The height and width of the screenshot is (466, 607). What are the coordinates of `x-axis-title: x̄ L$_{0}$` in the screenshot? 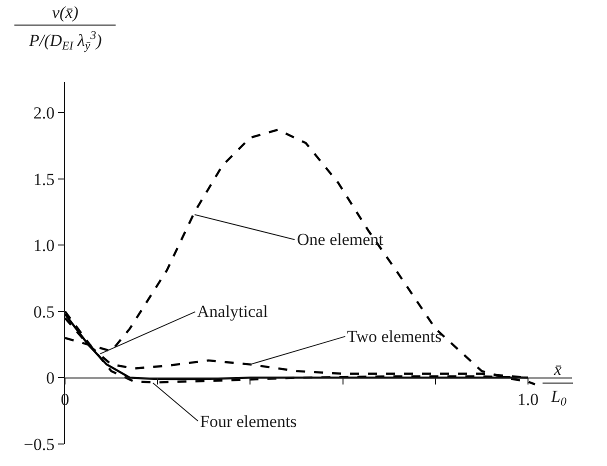 It's located at (558, 384).